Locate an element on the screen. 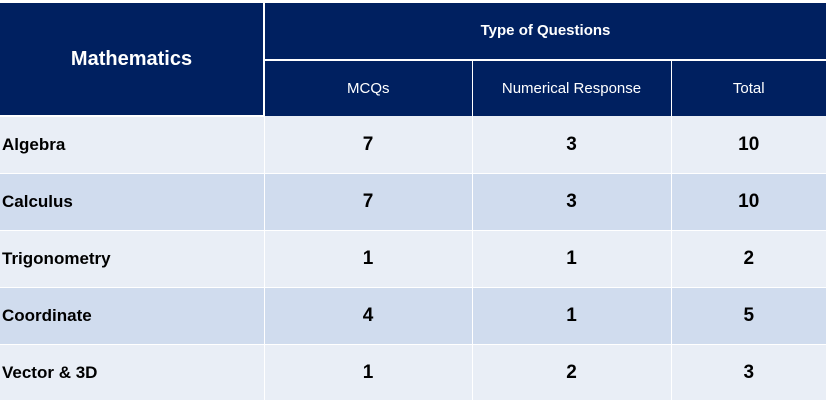 The width and height of the screenshot is (826, 400). cell-total-count: 2 is located at coordinates (748, 259).